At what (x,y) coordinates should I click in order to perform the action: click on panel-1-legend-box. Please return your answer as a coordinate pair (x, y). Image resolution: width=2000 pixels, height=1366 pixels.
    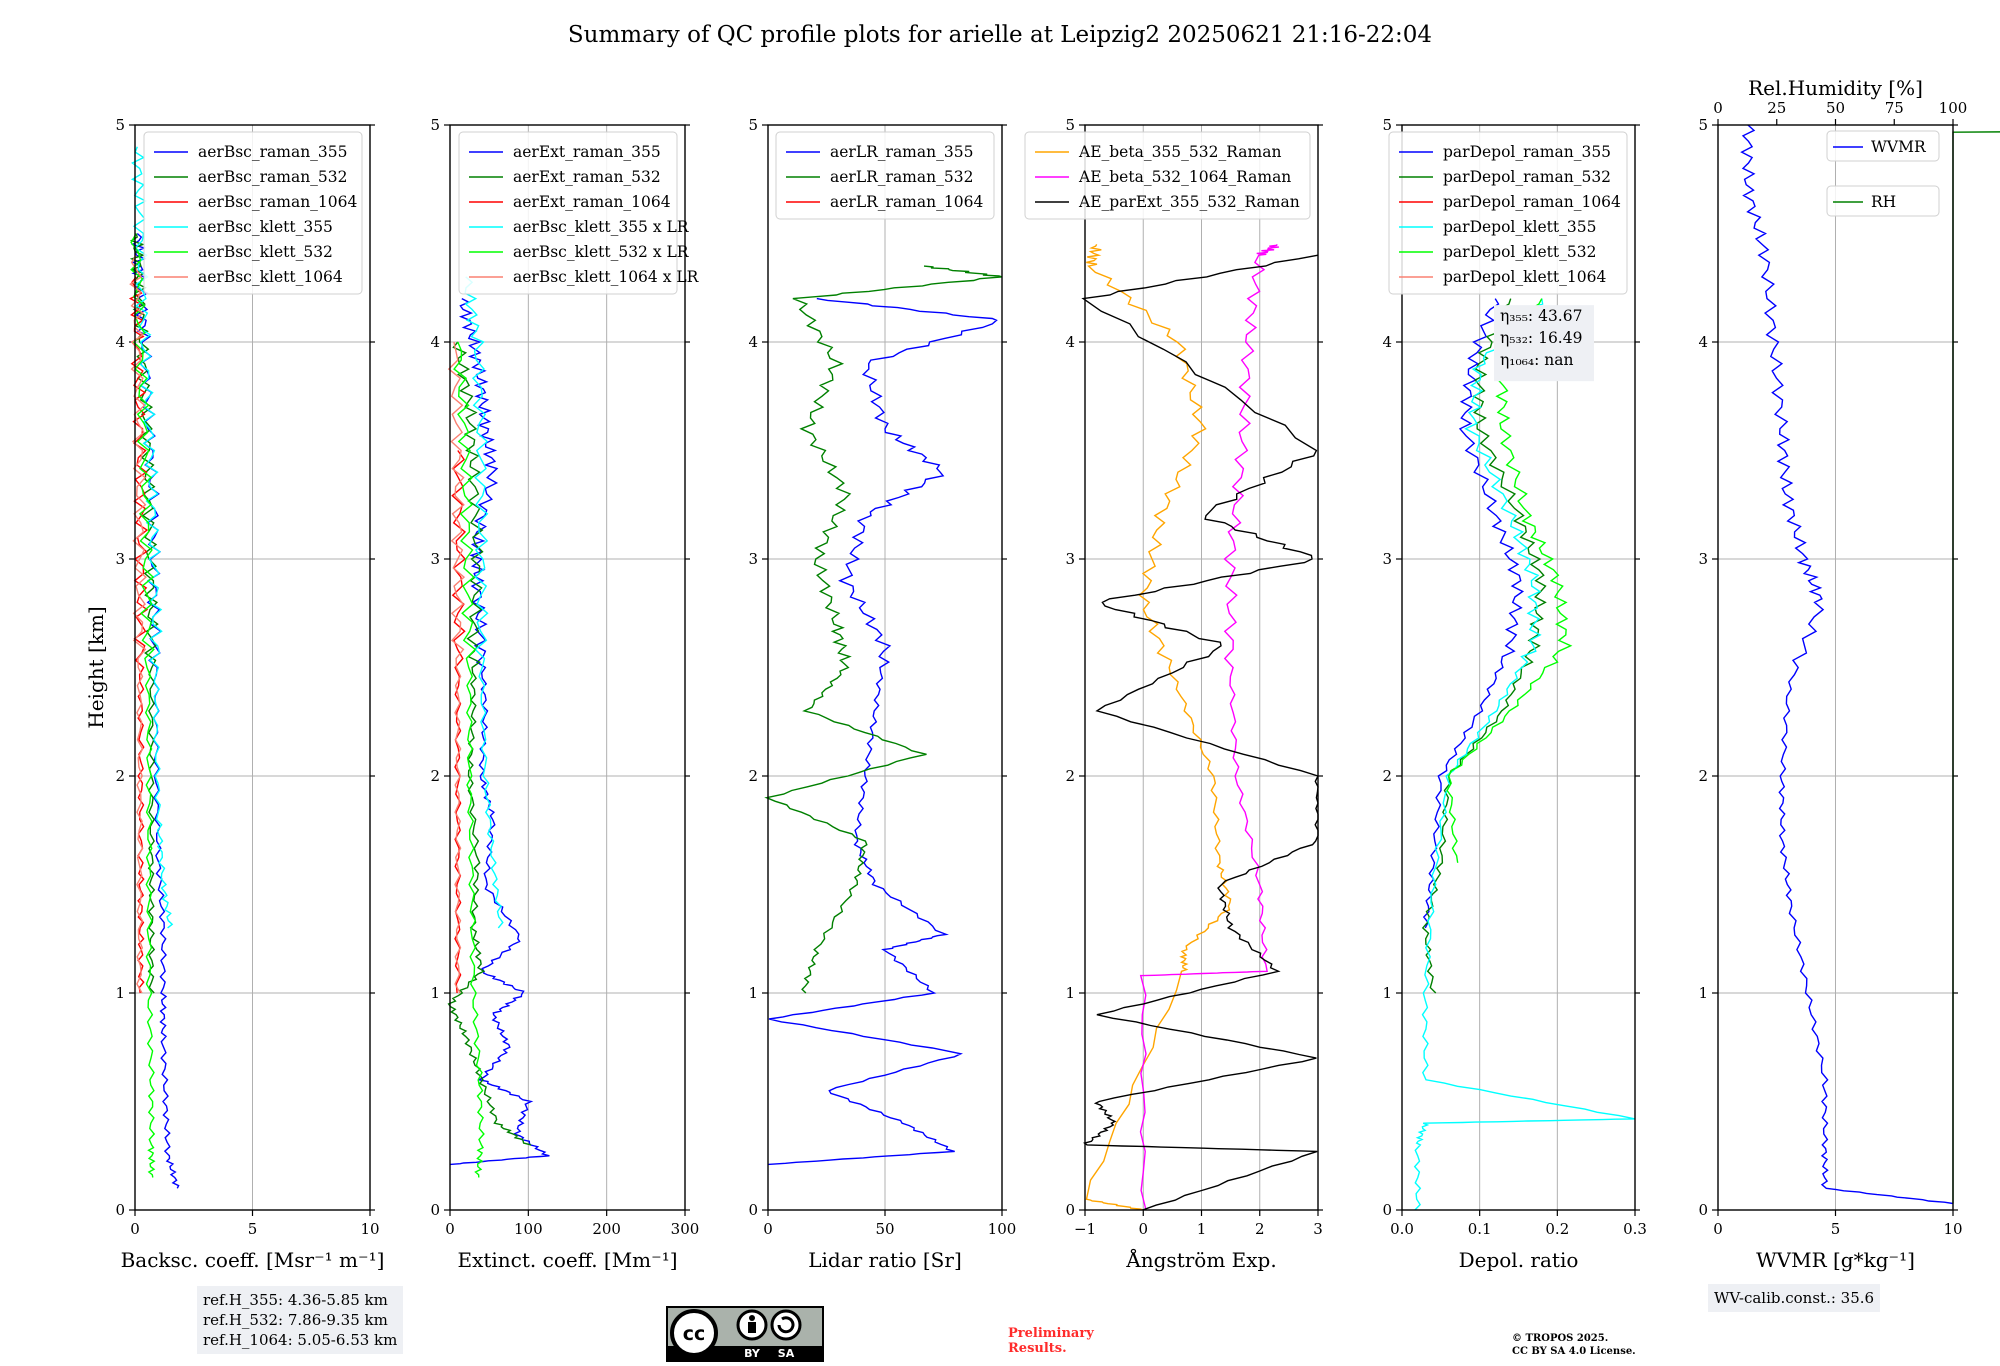
    Looking at the image, I should click on (253, 213).